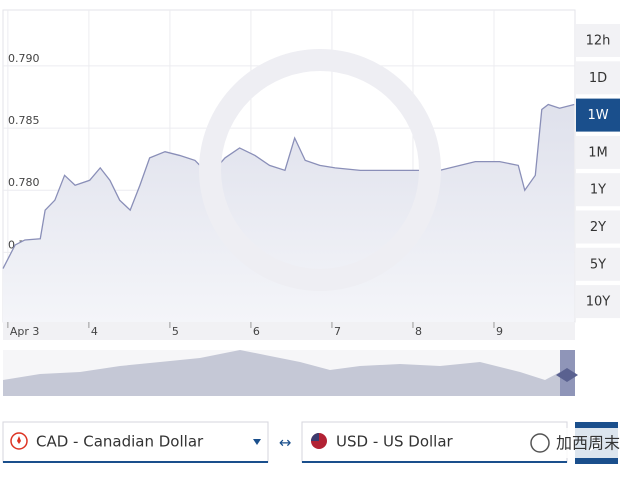 This screenshot has width=640, height=481. Describe the element at coordinates (25, 331) in the screenshot. I see `x-tick-label: Apr 3` at that location.